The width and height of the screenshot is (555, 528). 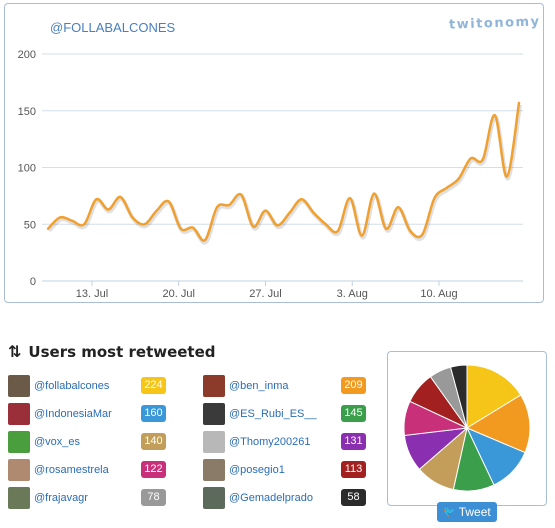 I want to click on user-item: @IndonesiaMar, so click(x=60, y=414).